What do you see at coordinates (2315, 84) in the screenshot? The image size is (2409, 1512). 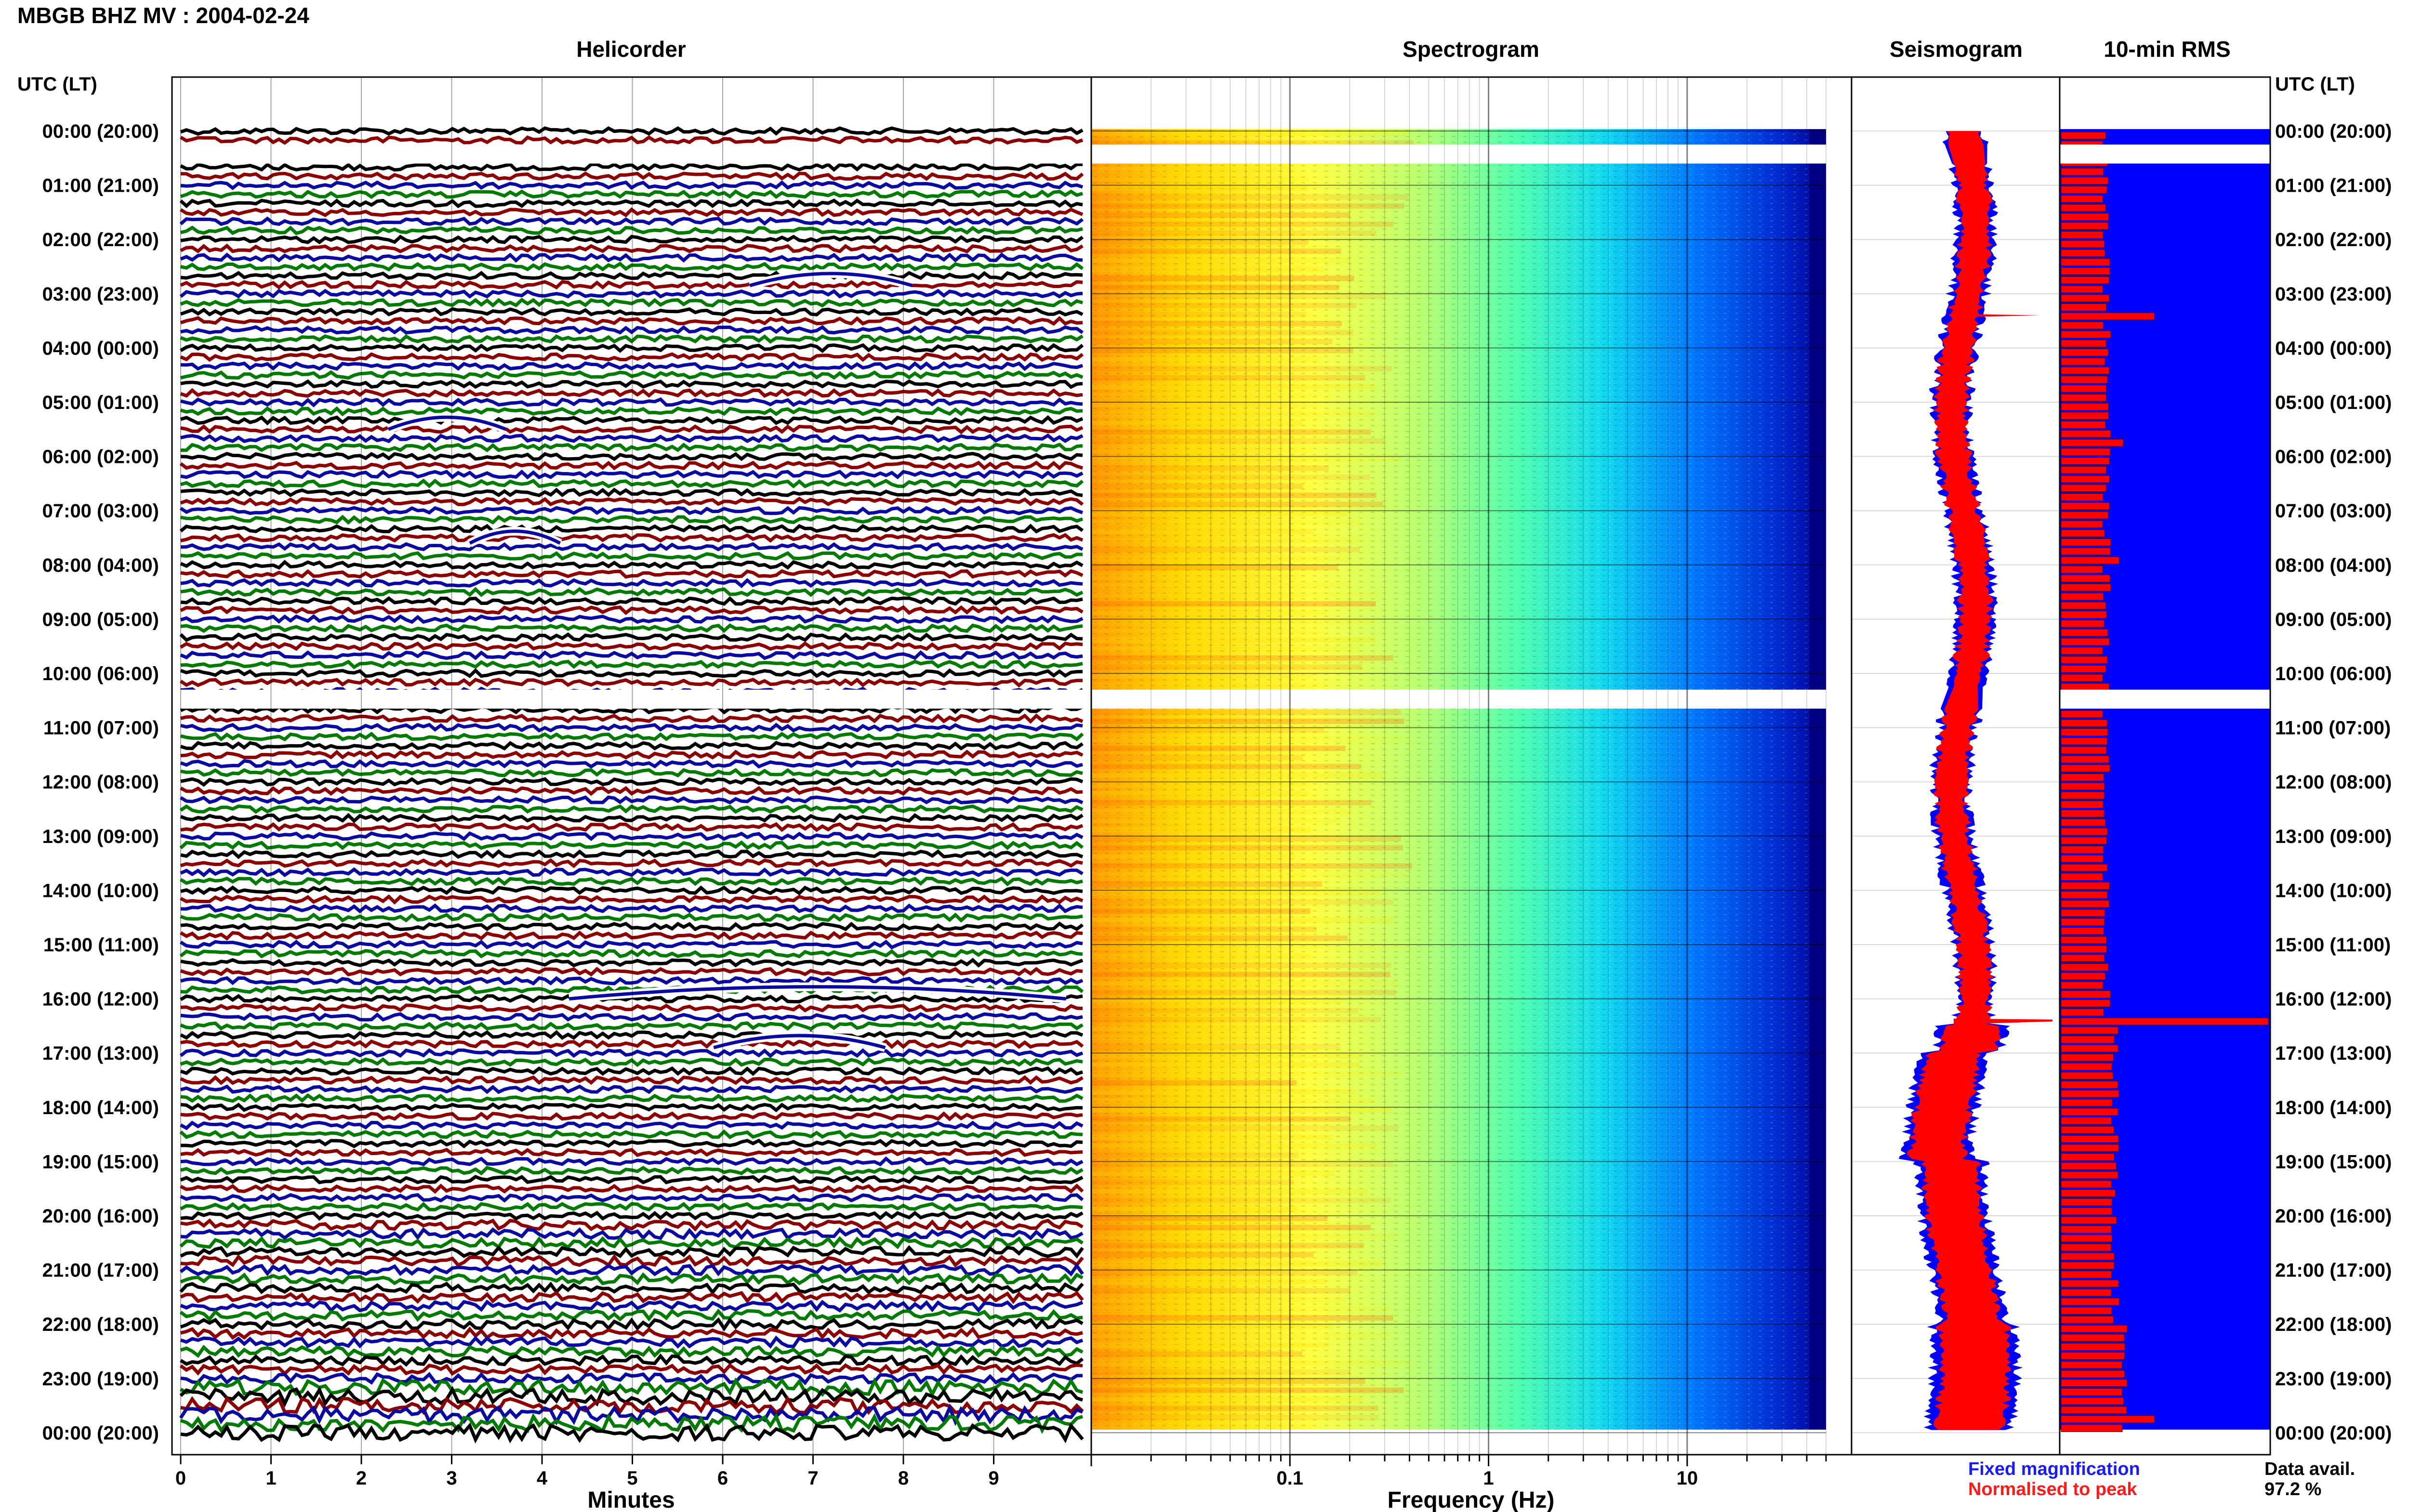 I see `utc-header-right: UTC (LT)` at bounding box center [2315, 84].